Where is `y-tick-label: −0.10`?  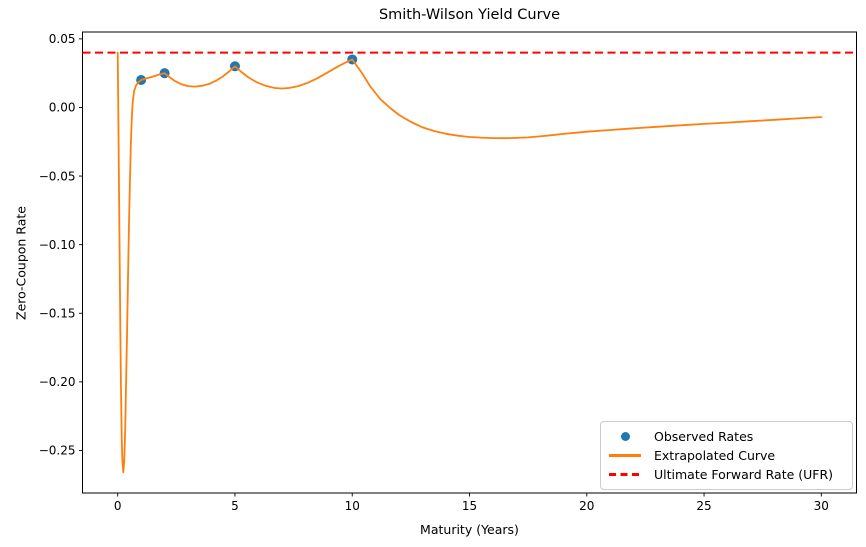
y-tick-label: −0.10 is located at coordinates (57, 245).